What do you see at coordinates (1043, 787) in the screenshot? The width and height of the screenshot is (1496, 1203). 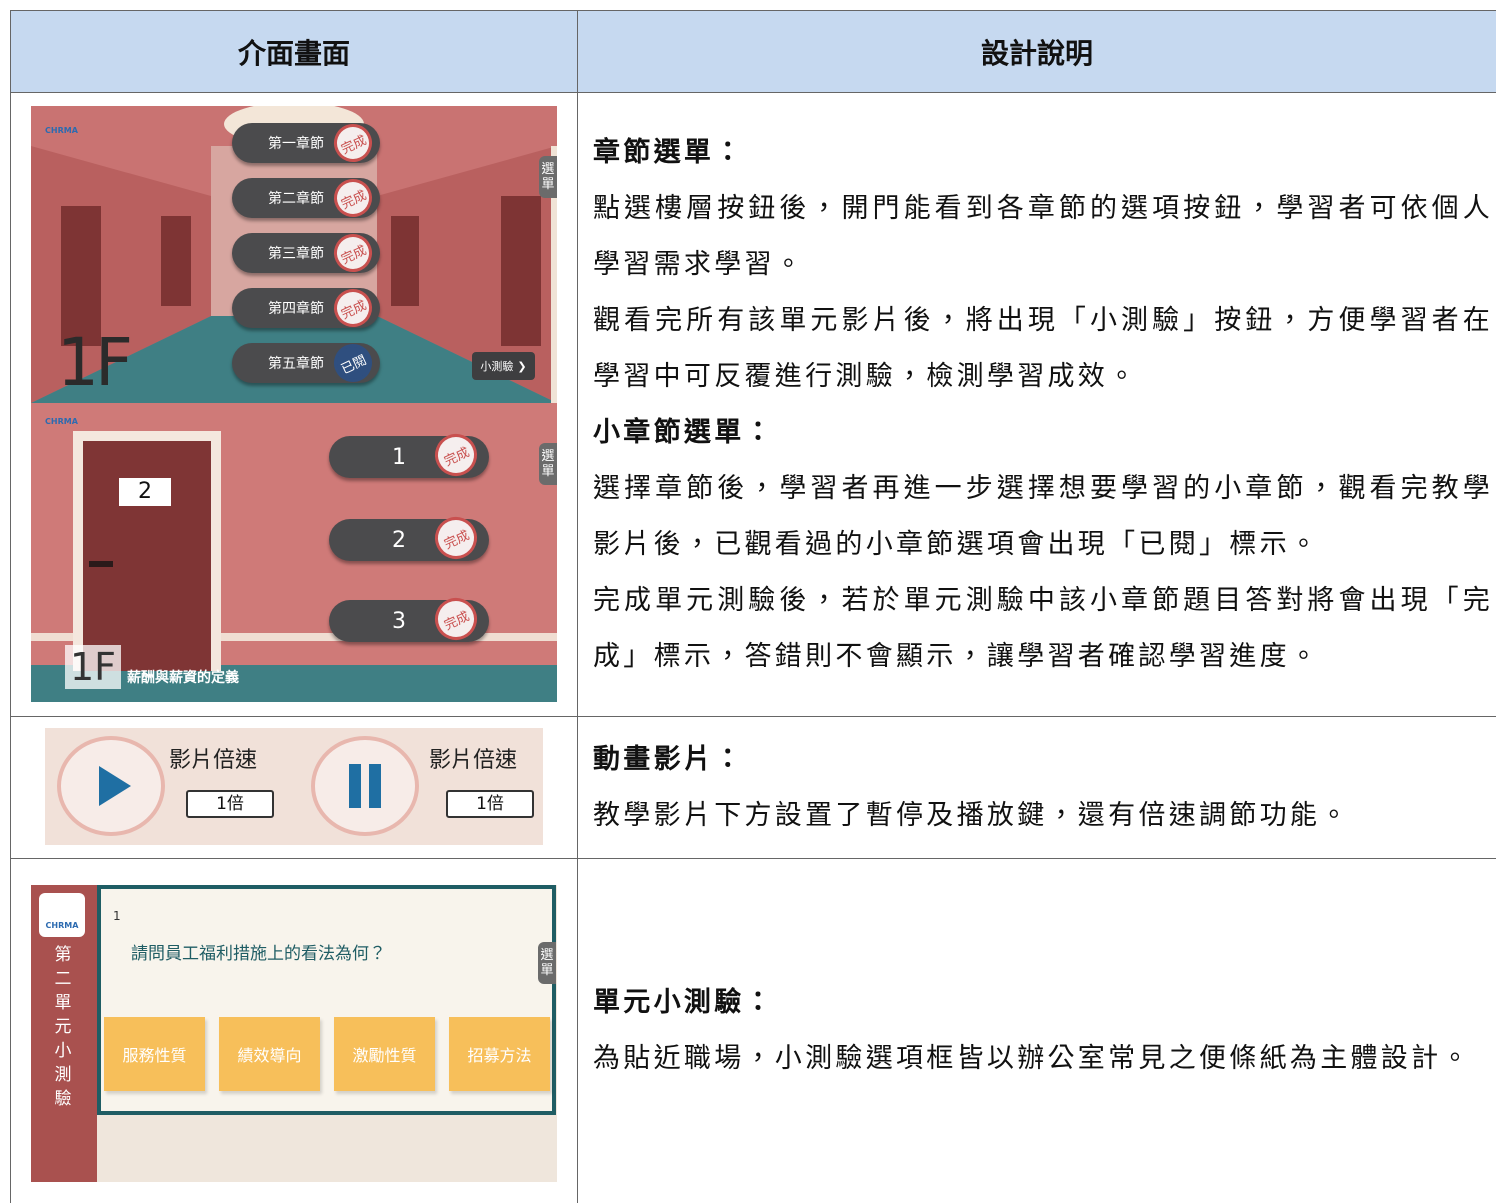 I see `description-cell: 動畫影片： 教學影片下方設置了暫停及播放鍵，還有倍速調節功能。` at bounding box center [1043, 787].